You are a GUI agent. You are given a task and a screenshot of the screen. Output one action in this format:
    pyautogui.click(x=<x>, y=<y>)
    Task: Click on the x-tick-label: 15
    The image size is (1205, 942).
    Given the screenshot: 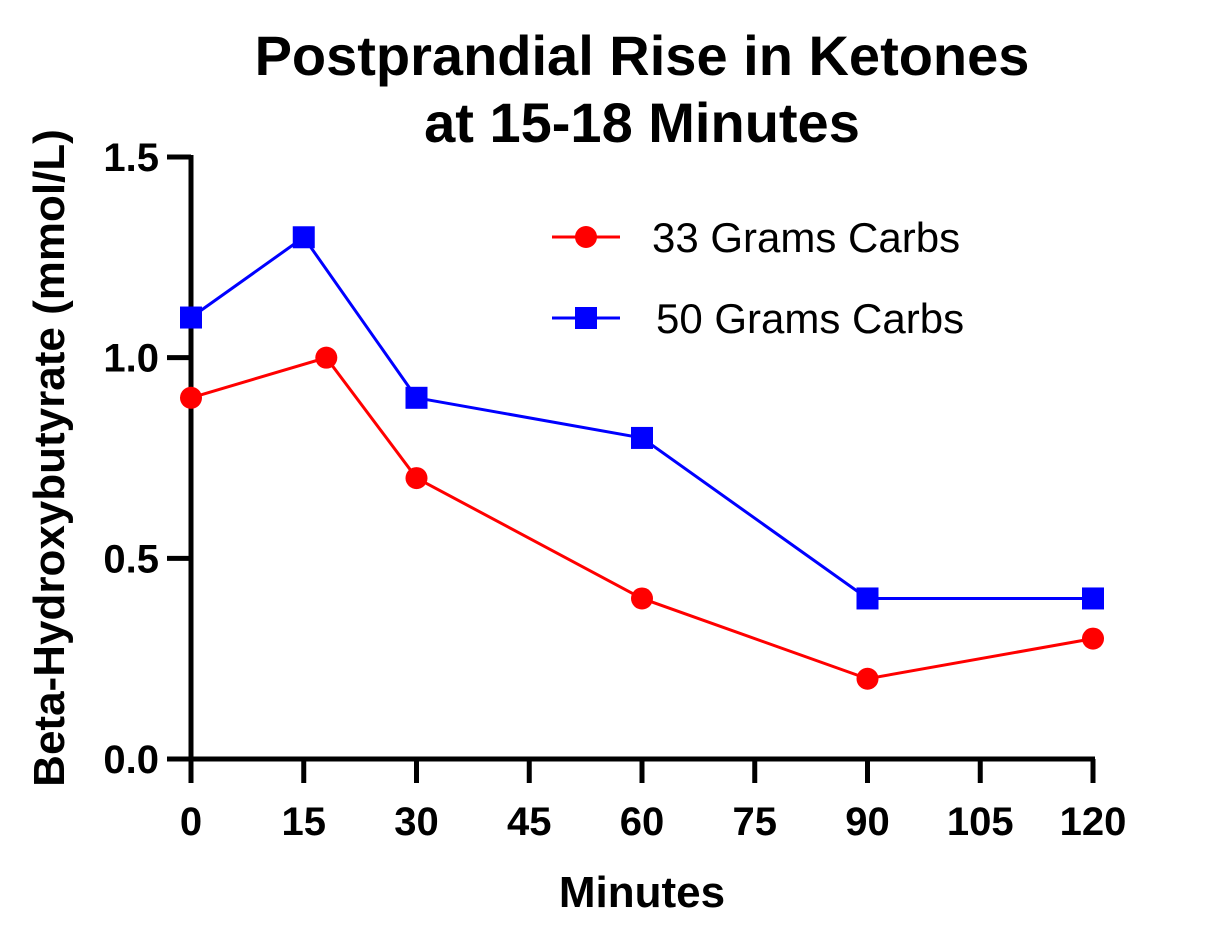 What is the action you would take?
    pyautogui.click(x=304, y=822)
    